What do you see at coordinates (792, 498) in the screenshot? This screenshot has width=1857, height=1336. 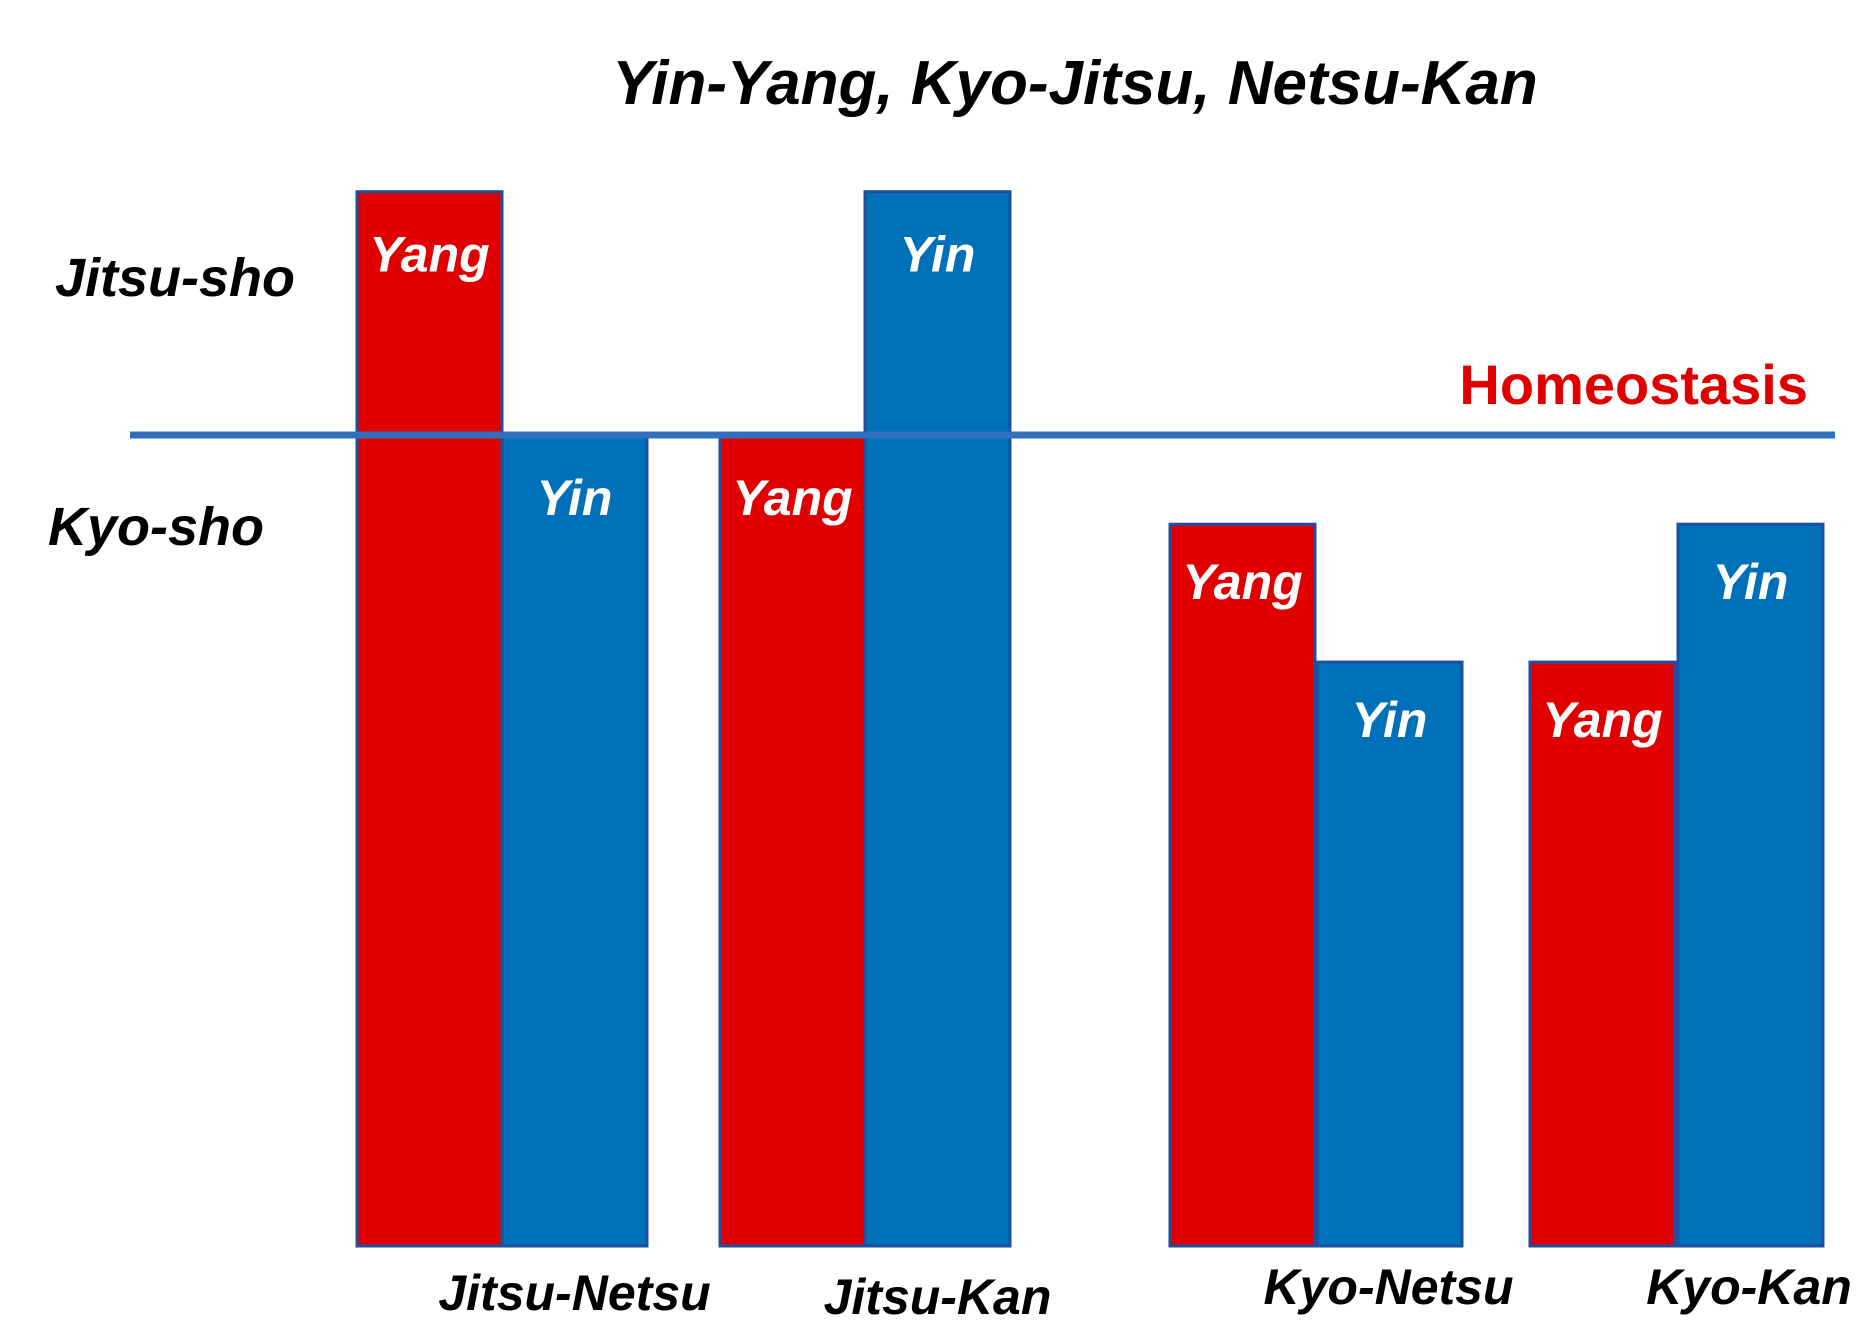 I see `bar-label-yang-jitsu-kan: Yang` at bounding box center [792, 498].